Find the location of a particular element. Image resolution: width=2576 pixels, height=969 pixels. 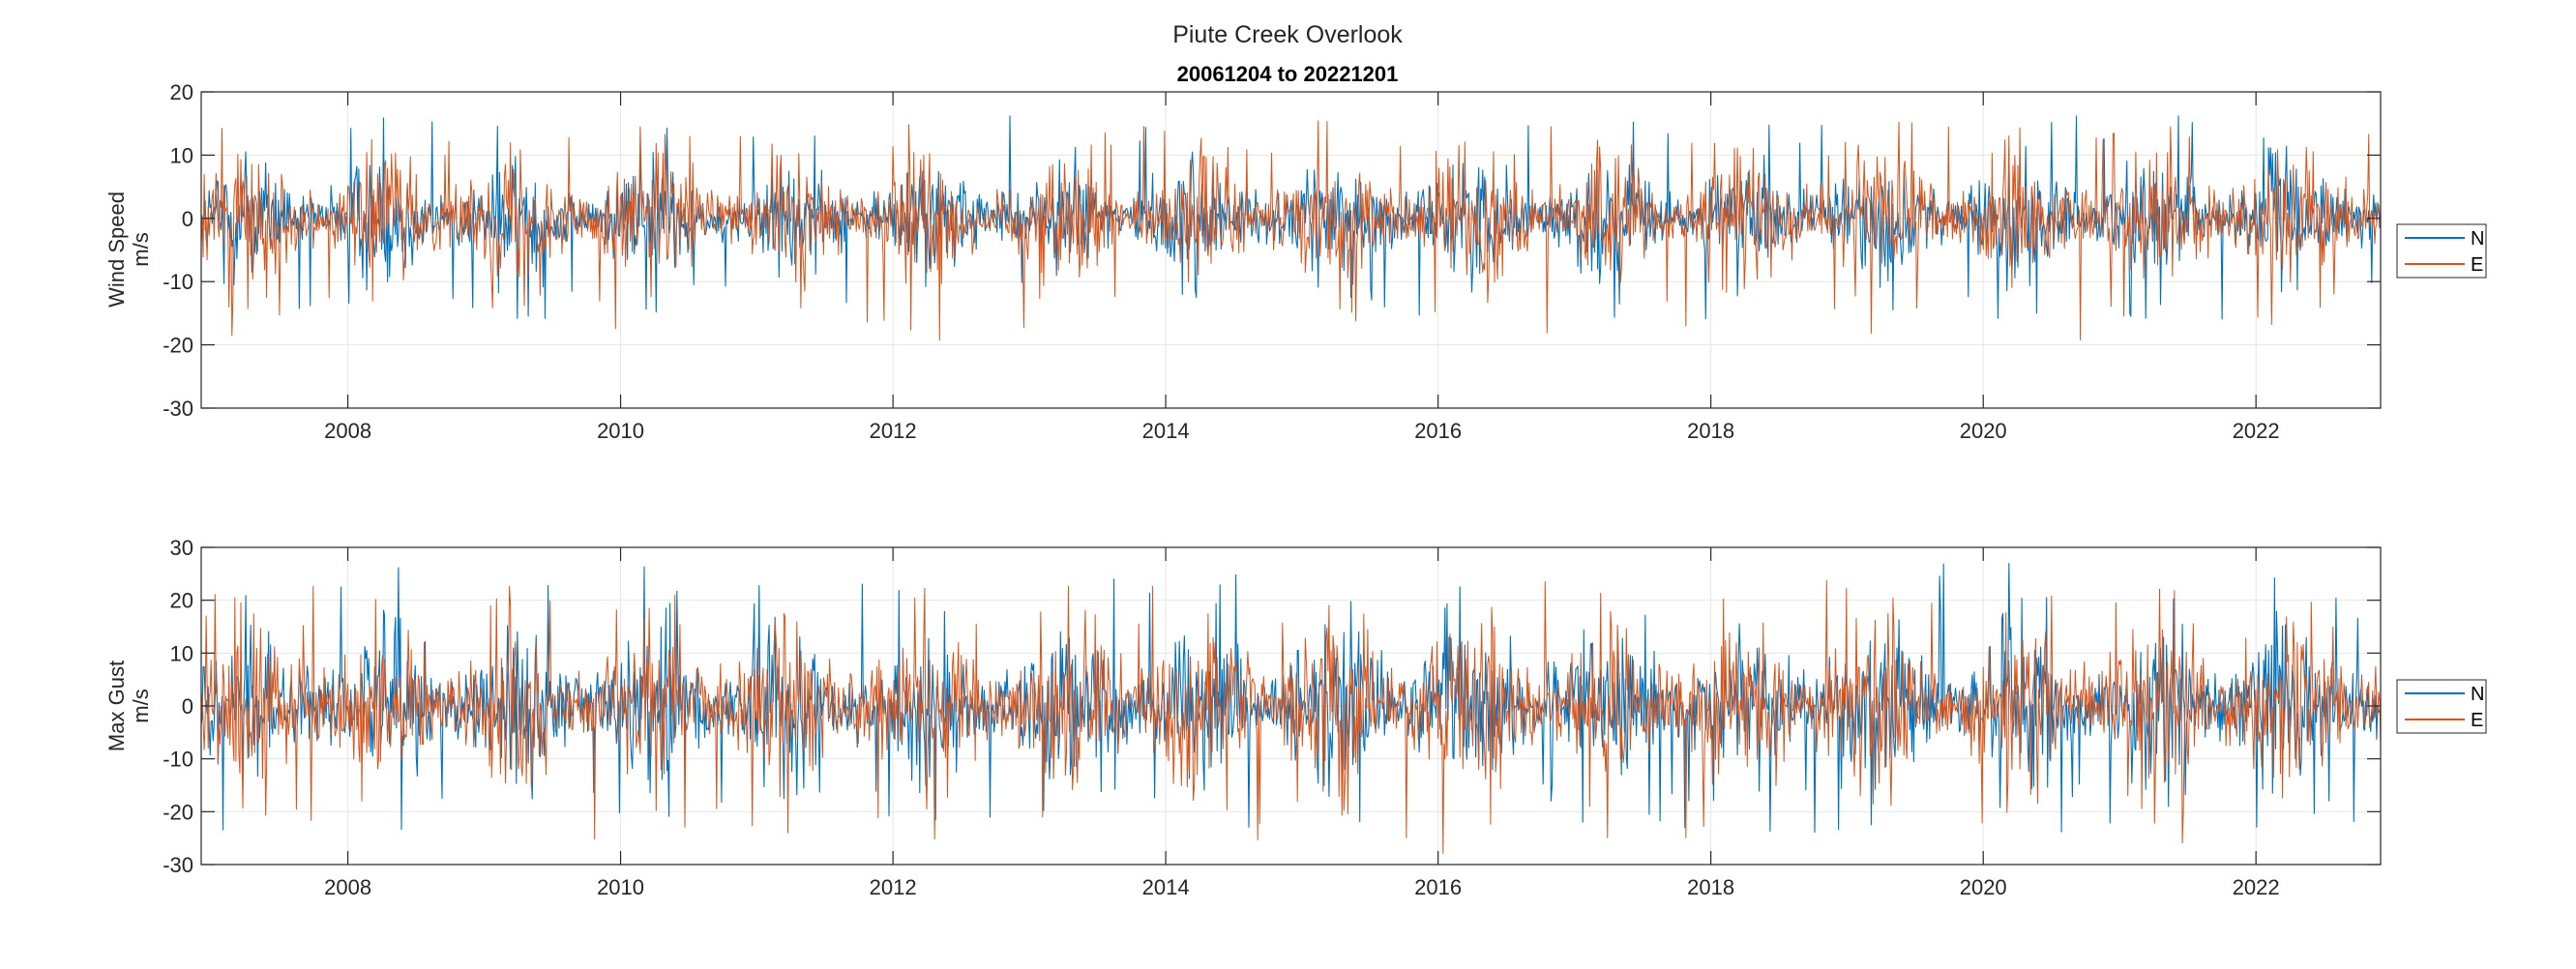

wind-speed-legend-n-label: N is located at coordinates (2477, 239).